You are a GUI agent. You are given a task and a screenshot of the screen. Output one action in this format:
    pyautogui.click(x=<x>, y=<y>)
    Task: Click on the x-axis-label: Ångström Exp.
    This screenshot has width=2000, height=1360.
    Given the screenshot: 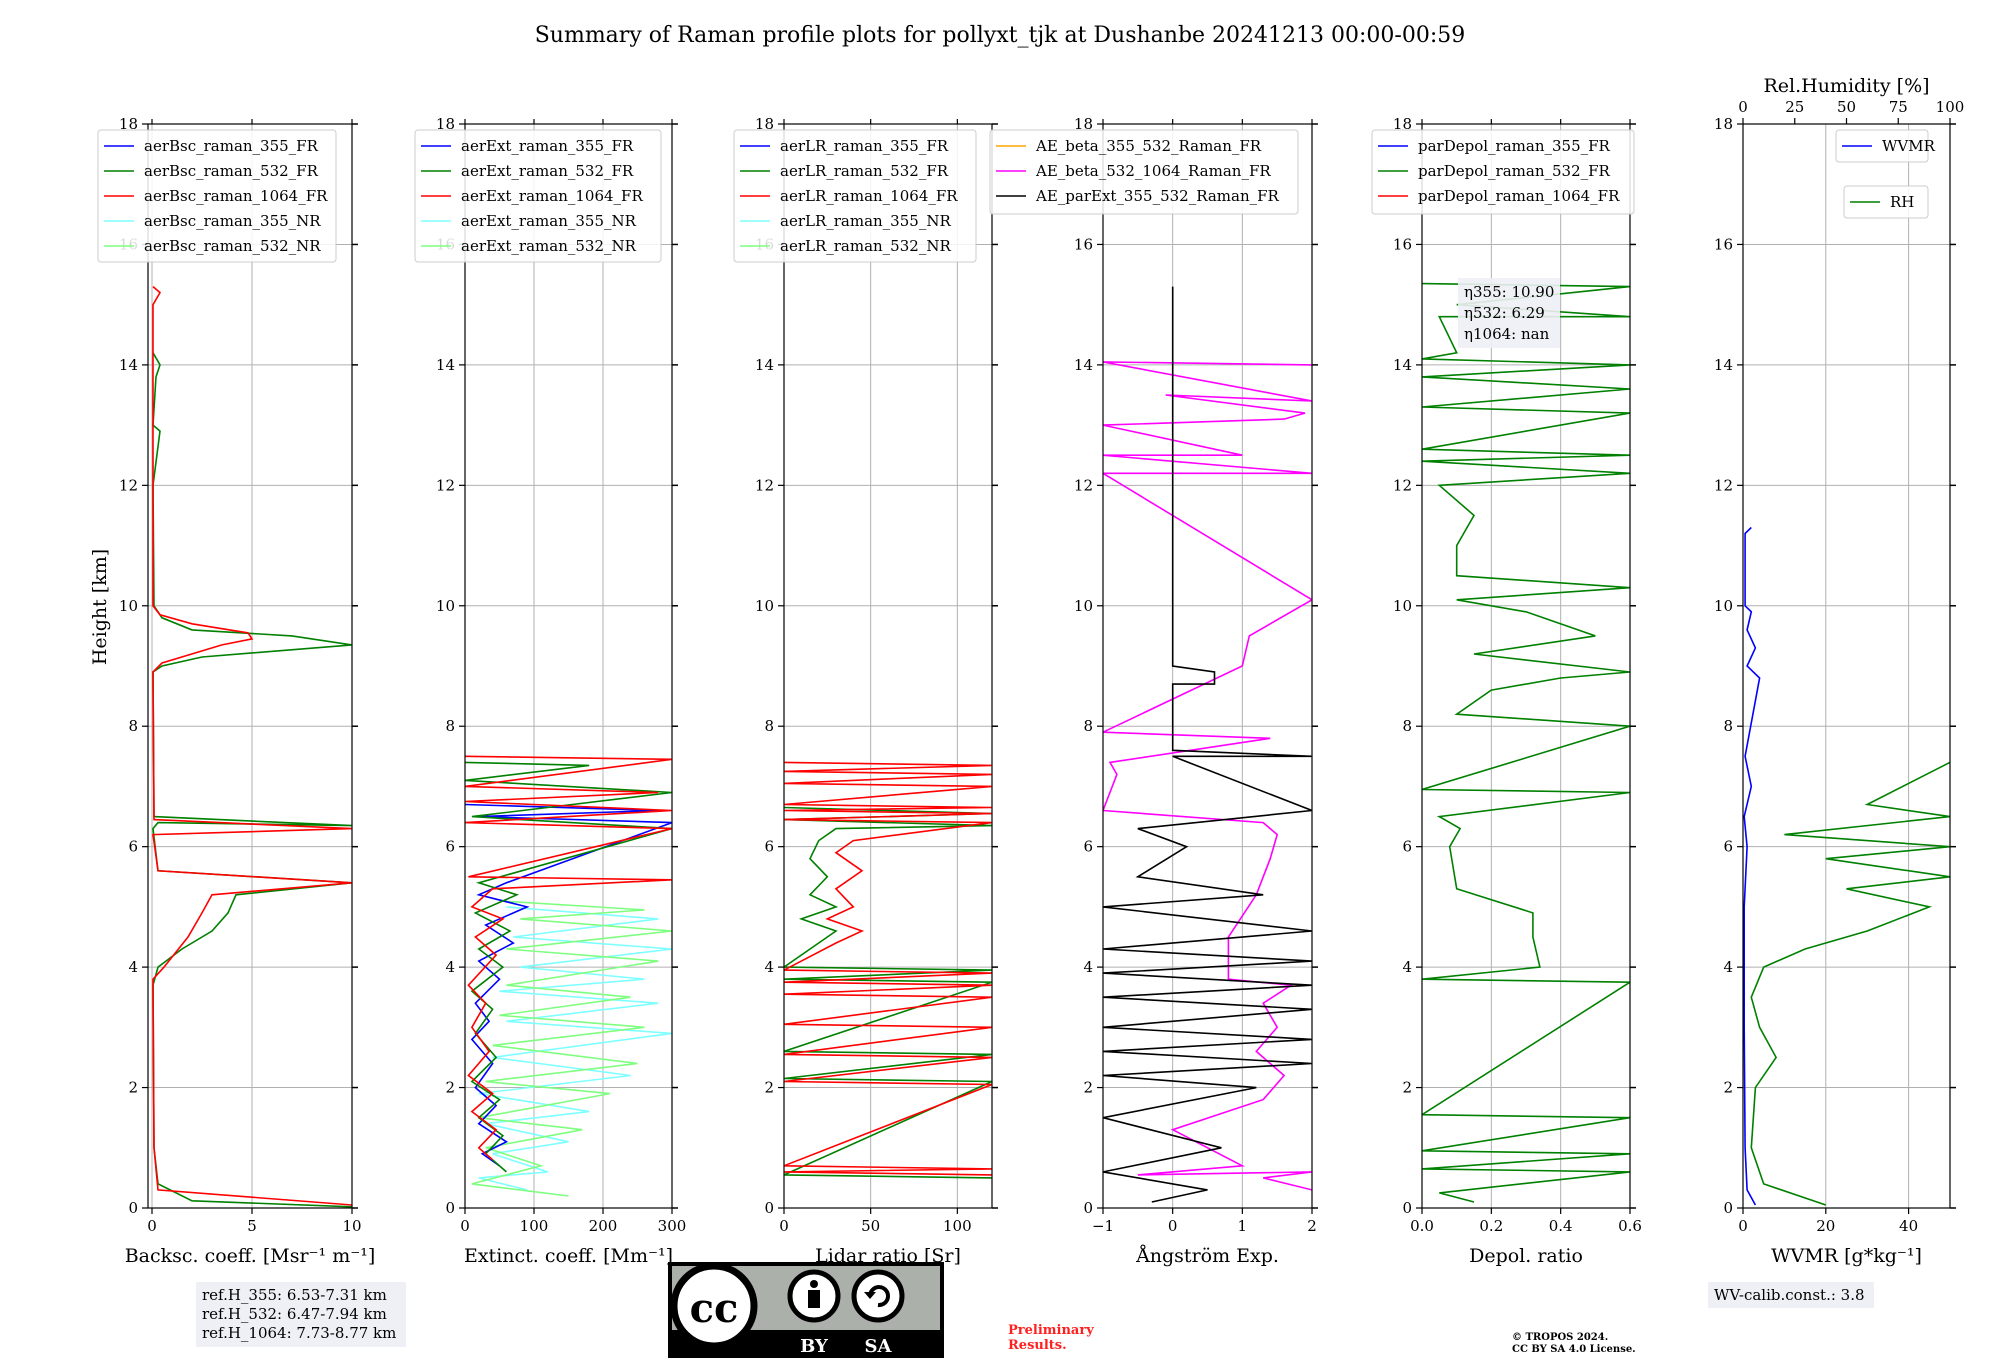 What is the action you would take?
    pyautogui.click(x=1207, y=1256)
    